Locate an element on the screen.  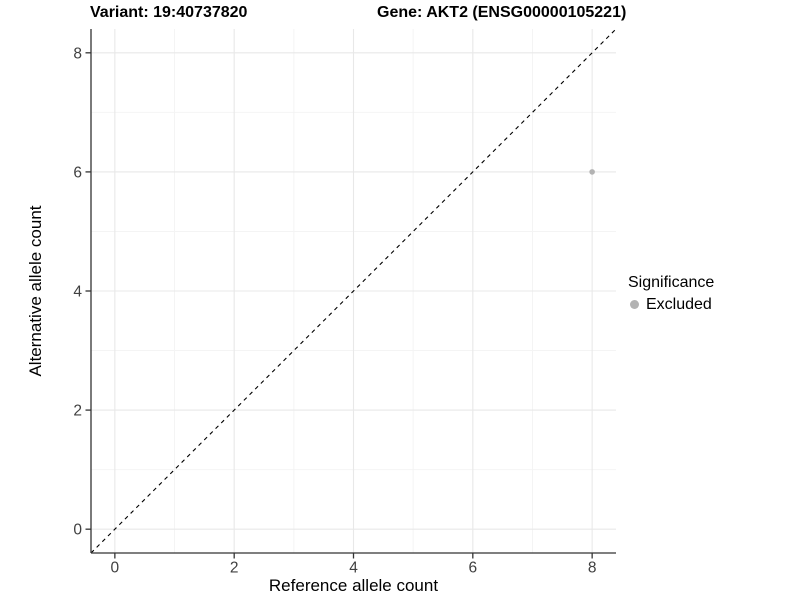
x-axis-title: Reference allele count is located at coordinates (353, 585).